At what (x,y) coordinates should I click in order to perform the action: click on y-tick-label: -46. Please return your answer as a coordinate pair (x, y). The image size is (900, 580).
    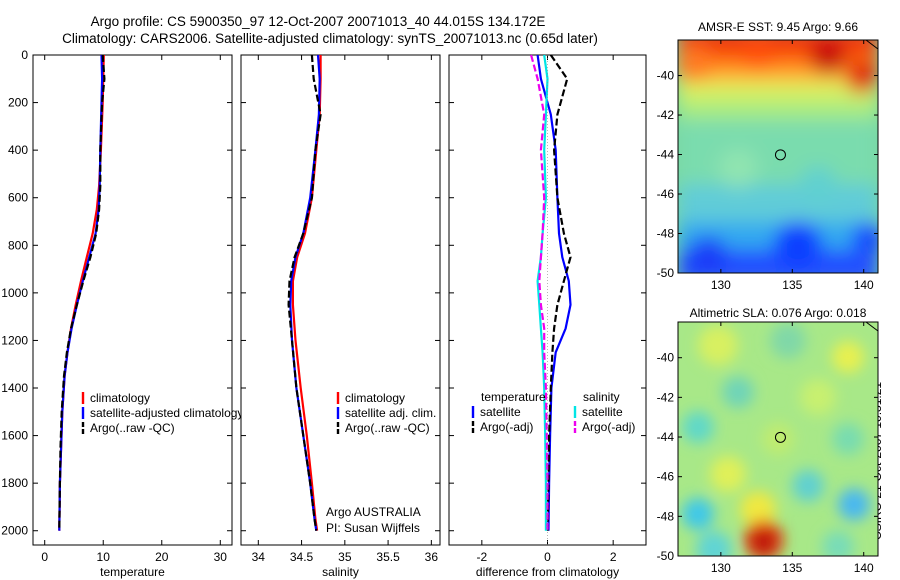
    Looking at the image, I should click on (666, 477).